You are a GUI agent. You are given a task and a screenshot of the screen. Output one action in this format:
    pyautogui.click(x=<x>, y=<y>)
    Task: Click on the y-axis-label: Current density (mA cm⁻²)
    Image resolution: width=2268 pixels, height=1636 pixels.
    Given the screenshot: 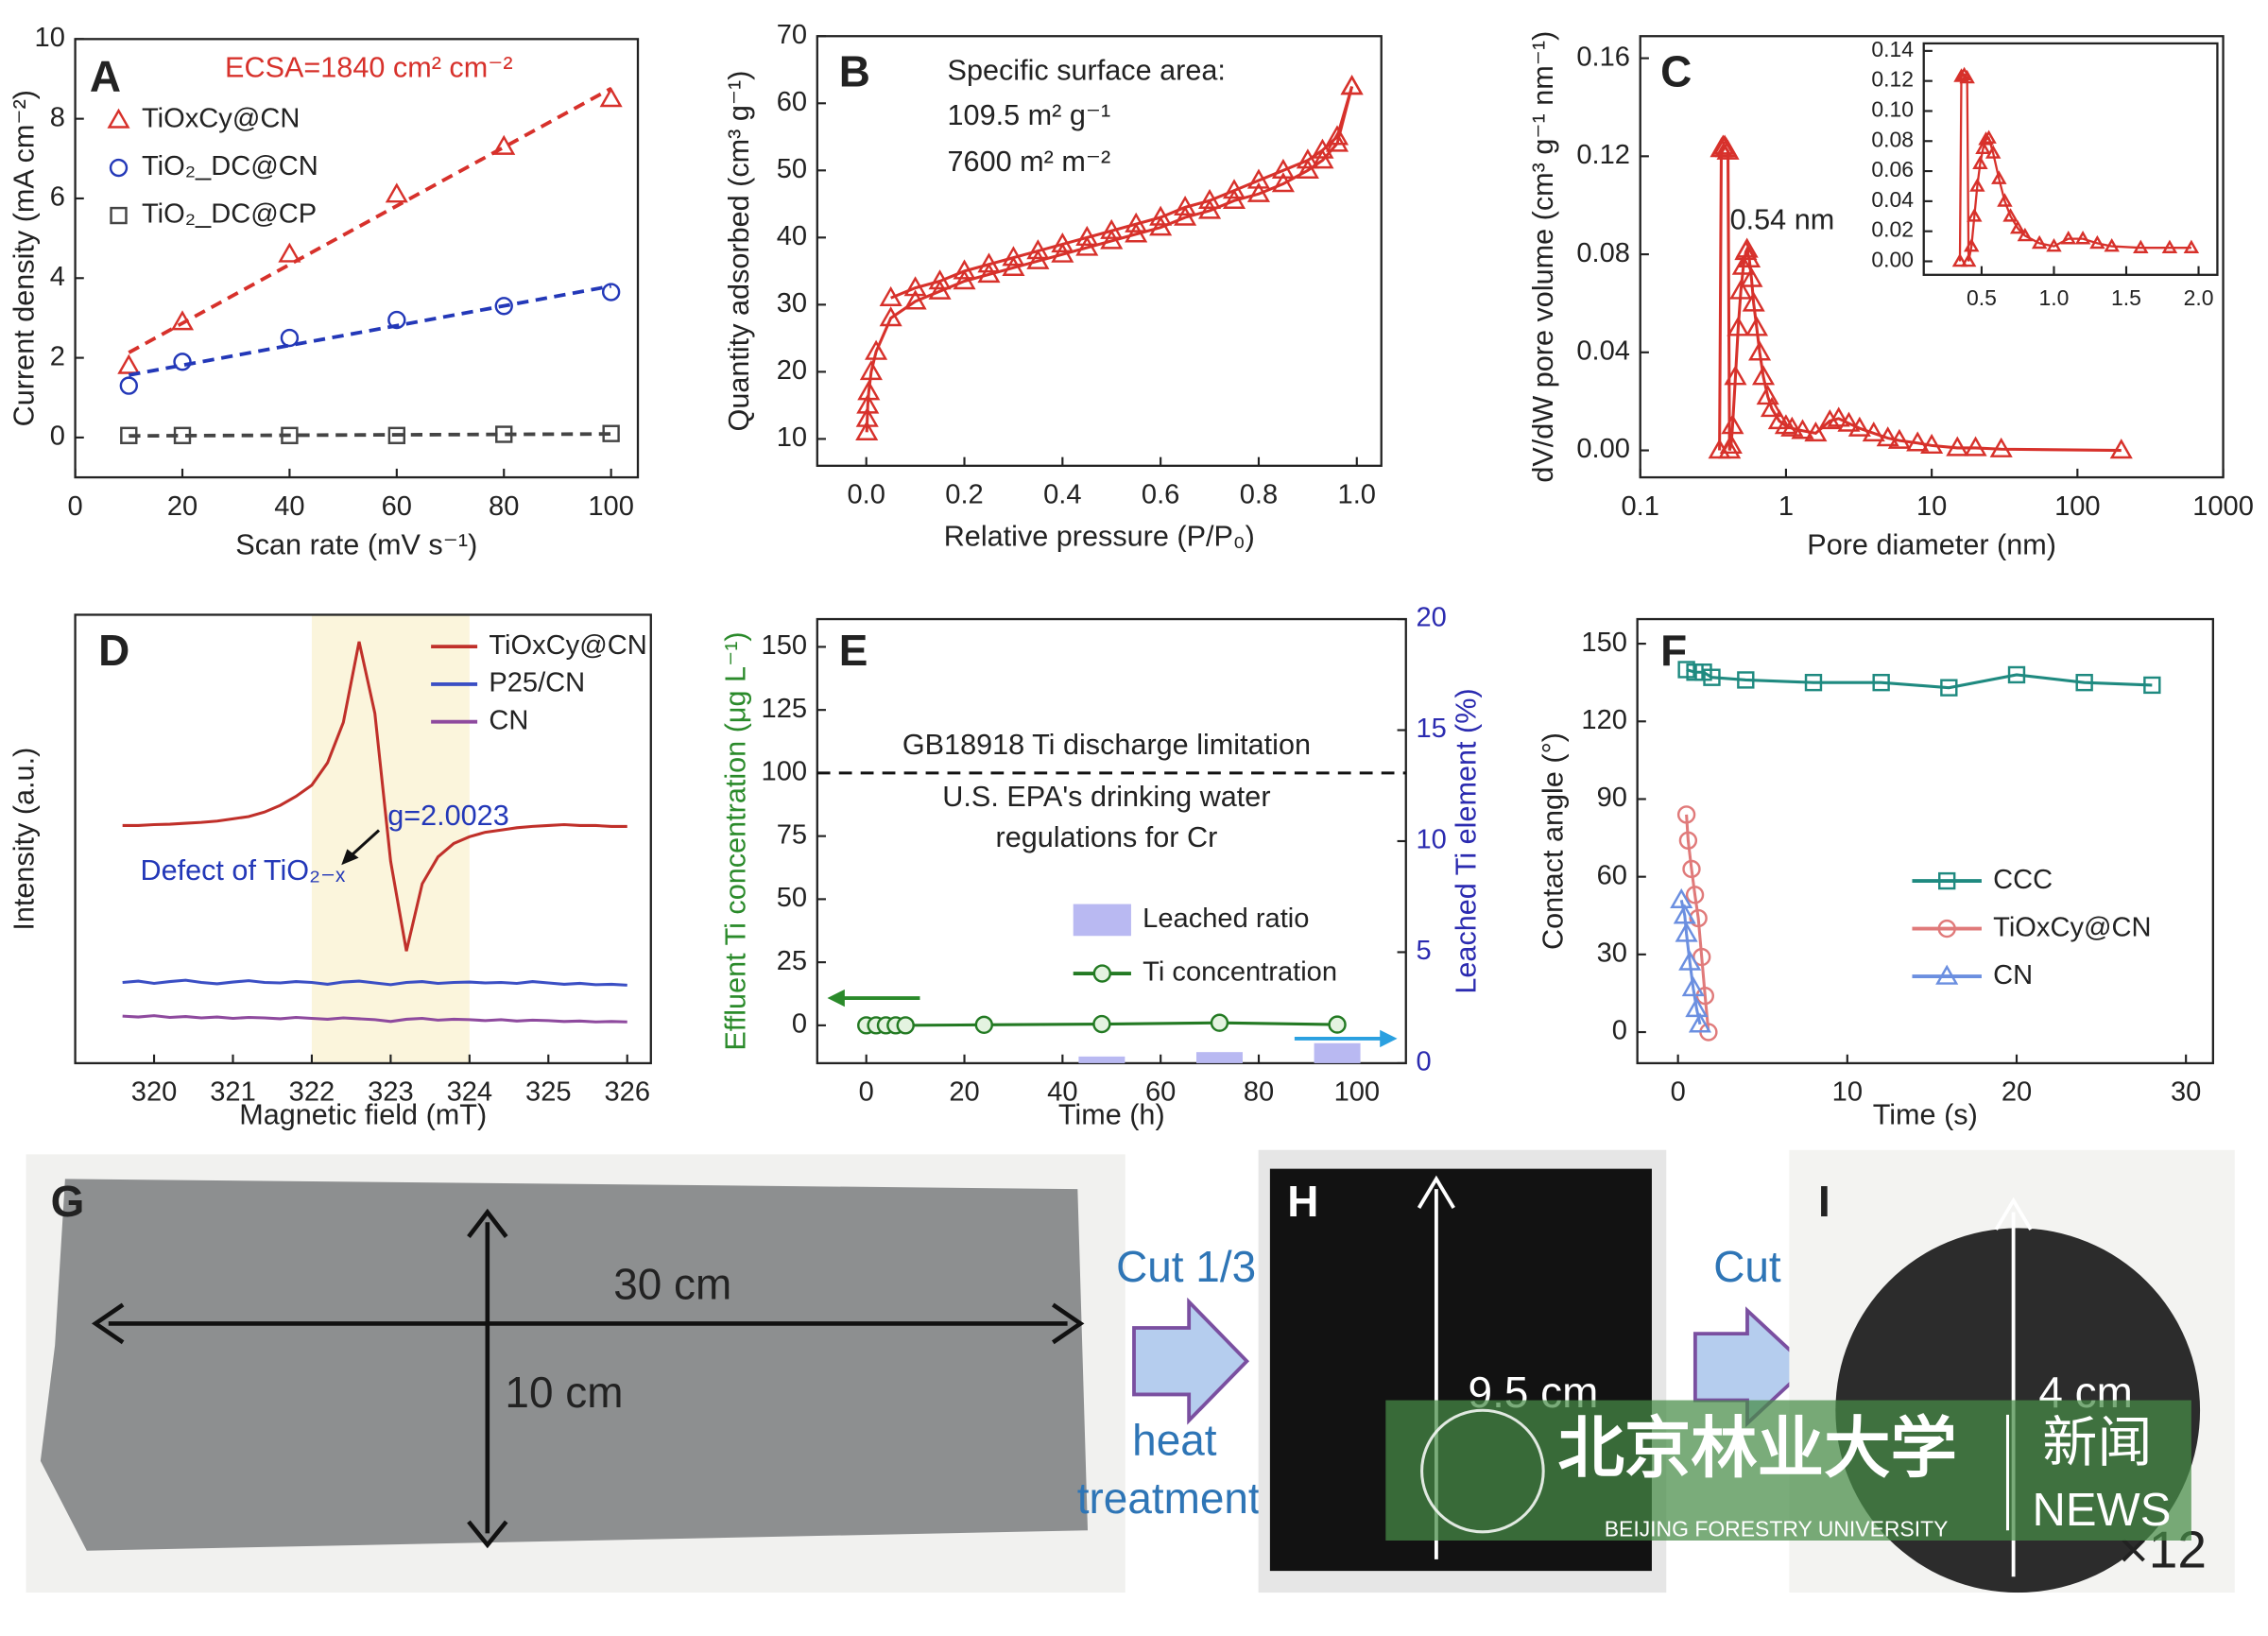 What is the action you would take?
    pyautogui.click(x=25, y=258)
    